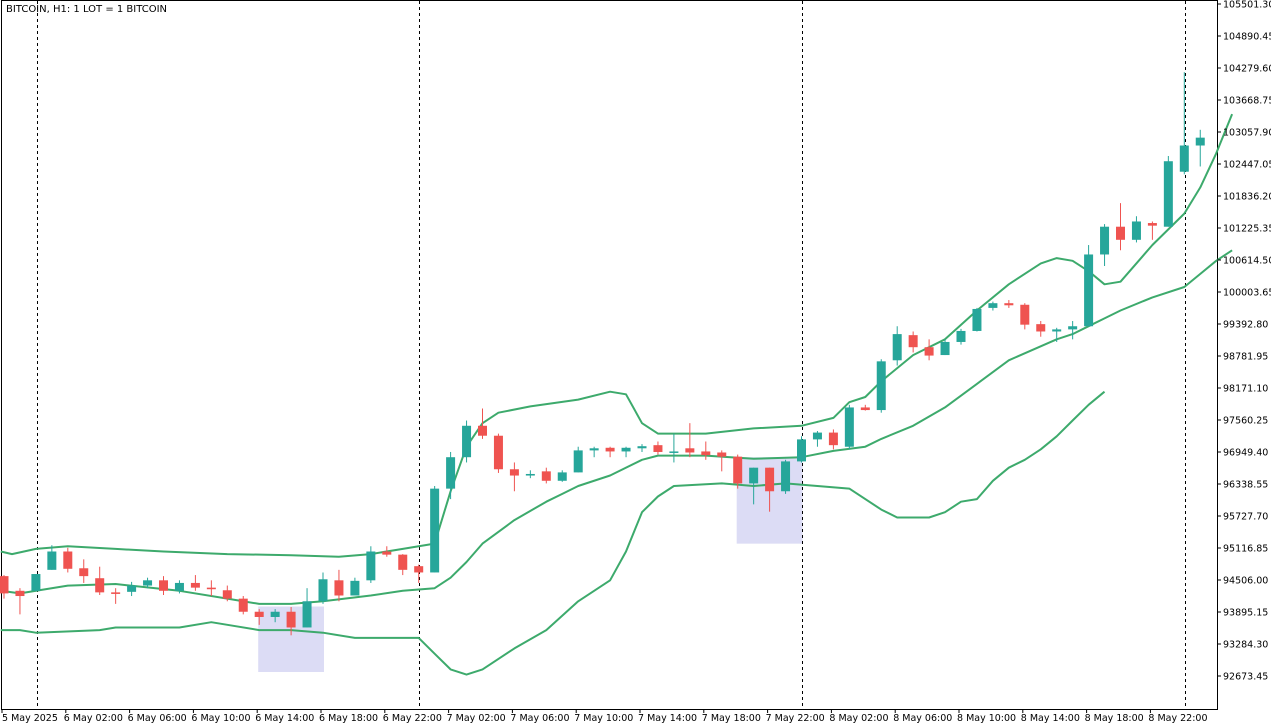  I want to click on y-tick-label: 95727.70, so click(1245, 517).